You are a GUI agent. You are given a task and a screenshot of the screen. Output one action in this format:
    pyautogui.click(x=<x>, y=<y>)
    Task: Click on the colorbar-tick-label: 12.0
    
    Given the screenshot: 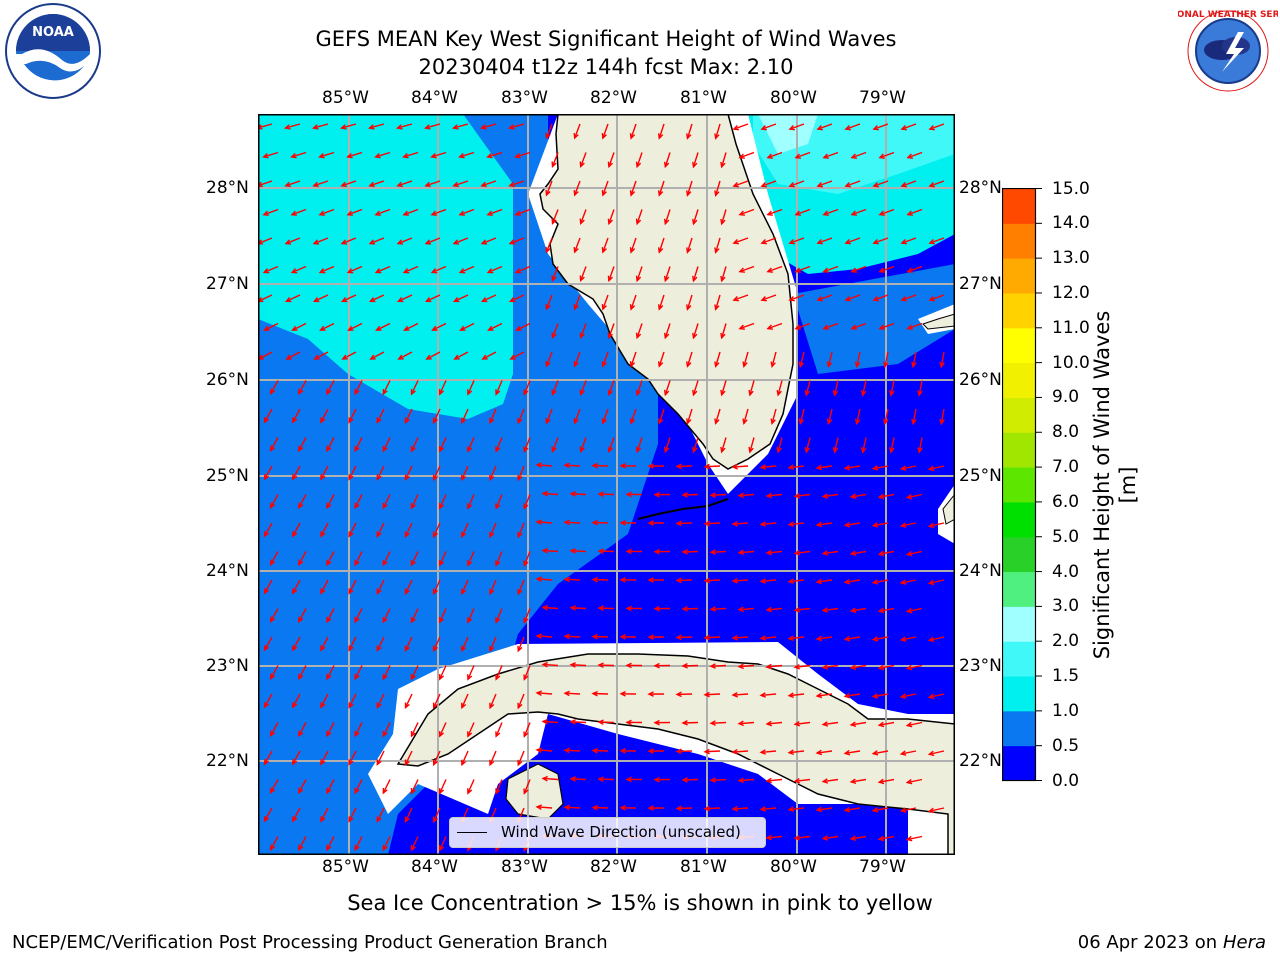 What is the action you would take?
    pyautogui.click(x=1071, y=292)
    